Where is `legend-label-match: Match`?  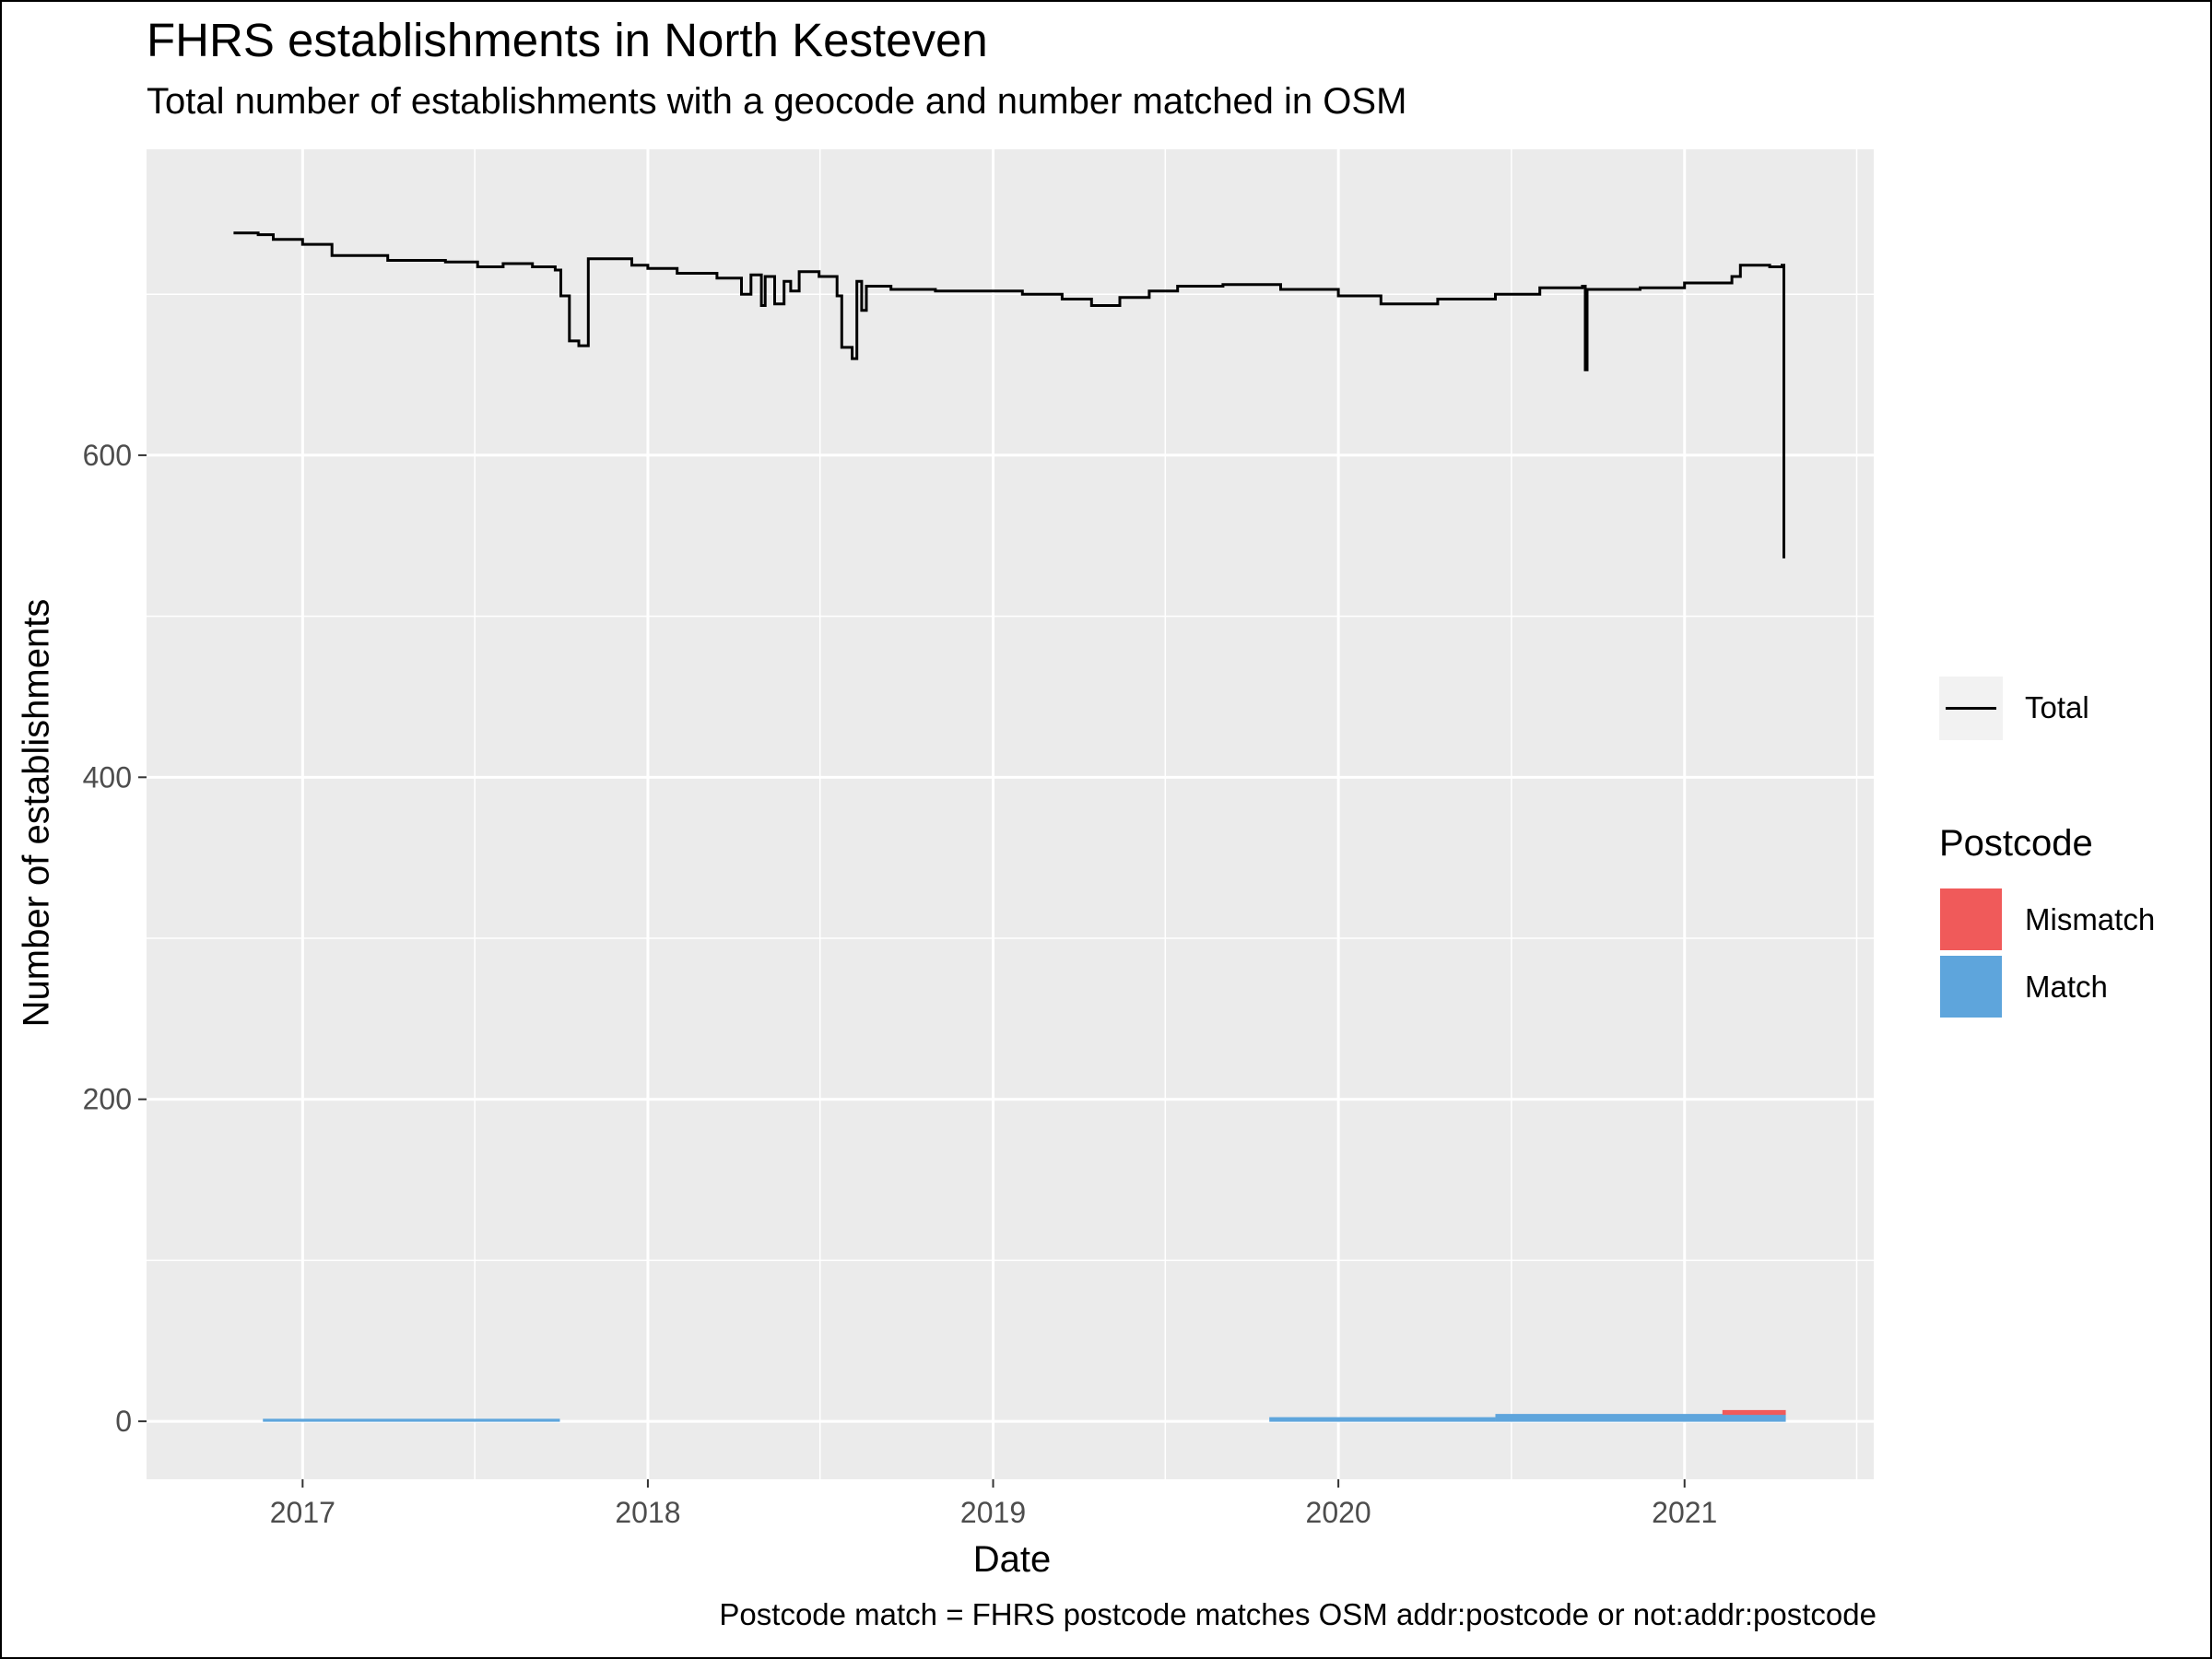 legend-label-match: Match is located at coordinates (2066, 987).